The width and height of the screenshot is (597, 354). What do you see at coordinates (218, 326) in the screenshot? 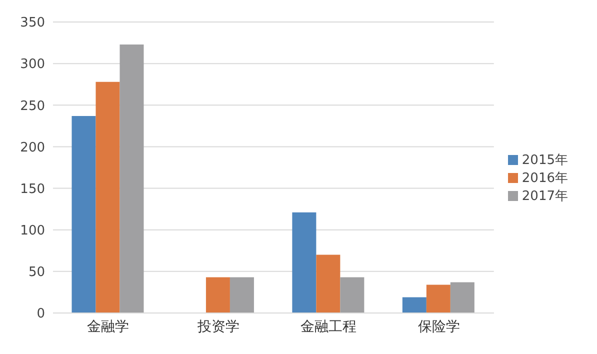
I see `x-tick-label: 投资学` at bounding box center [218, 326].